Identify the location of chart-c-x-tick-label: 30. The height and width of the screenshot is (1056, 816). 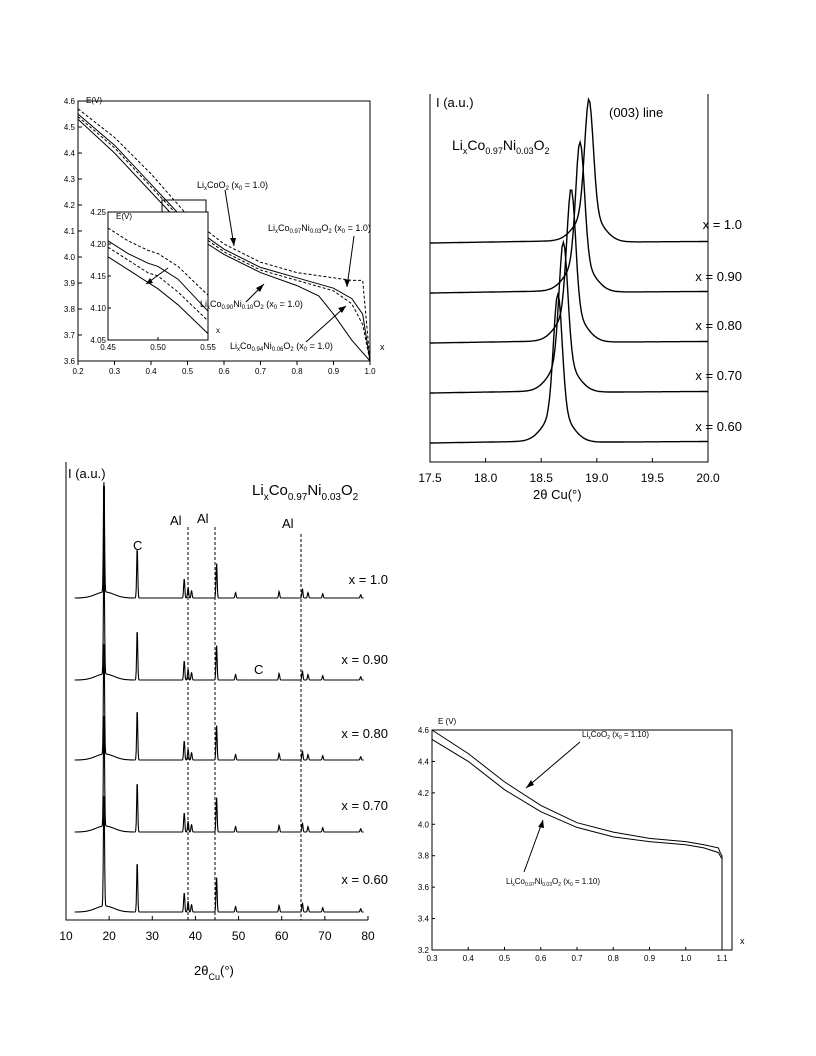
(153, 936).